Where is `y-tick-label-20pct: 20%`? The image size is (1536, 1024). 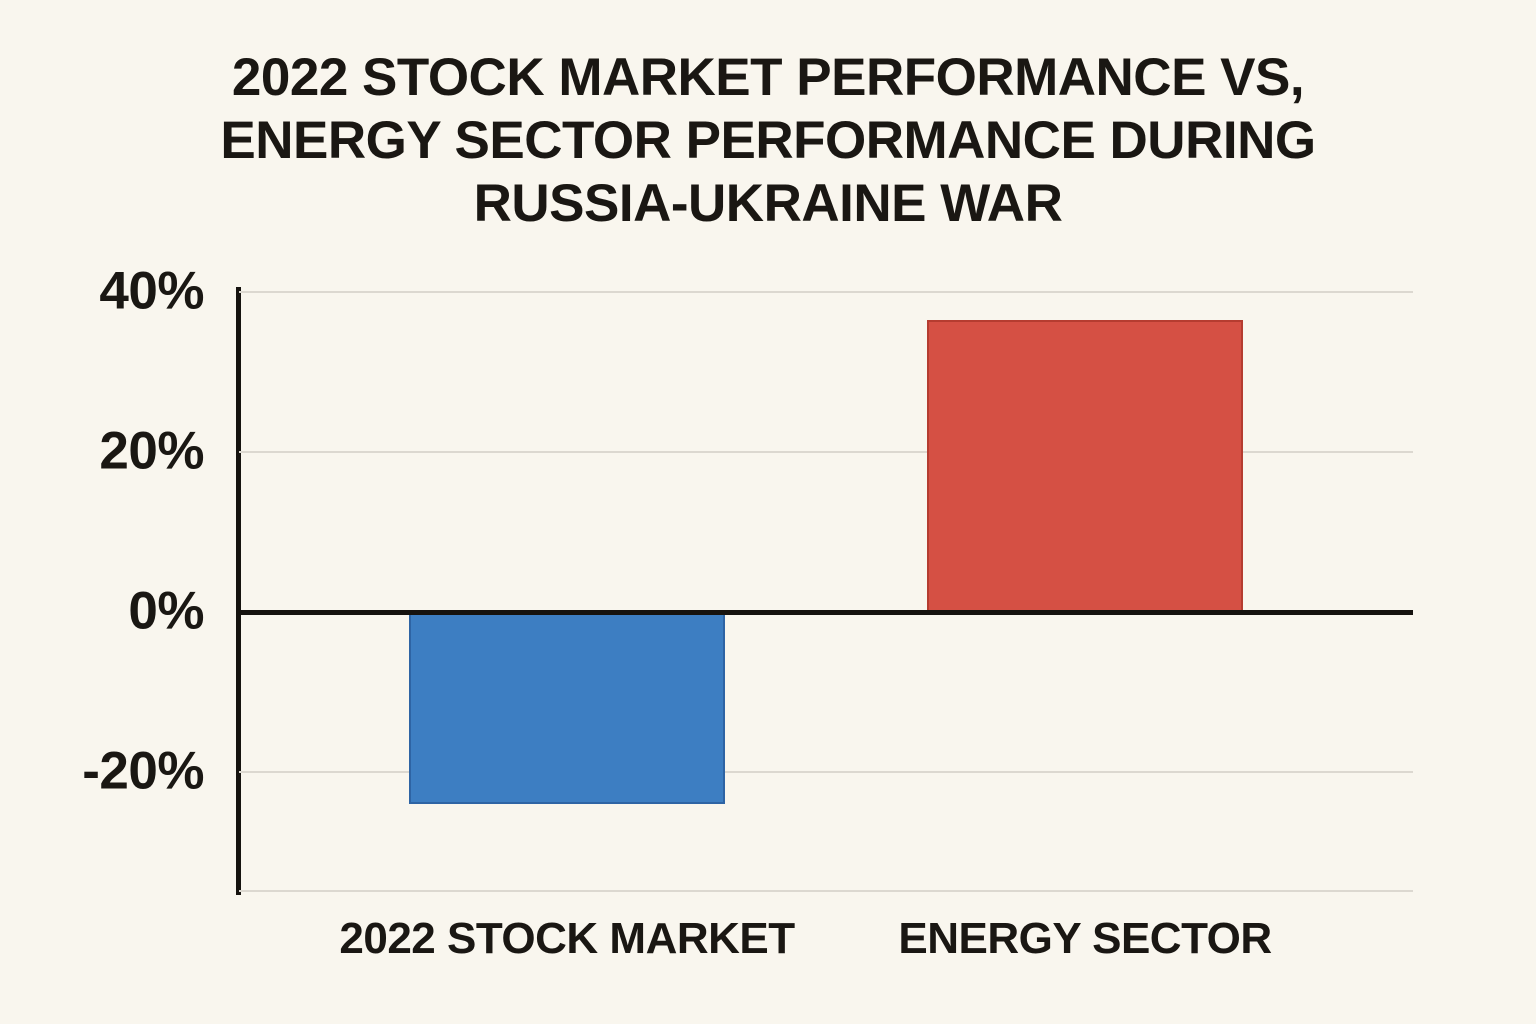 y-tick-label-20pct: 20% is located at coordinates (151, 451).